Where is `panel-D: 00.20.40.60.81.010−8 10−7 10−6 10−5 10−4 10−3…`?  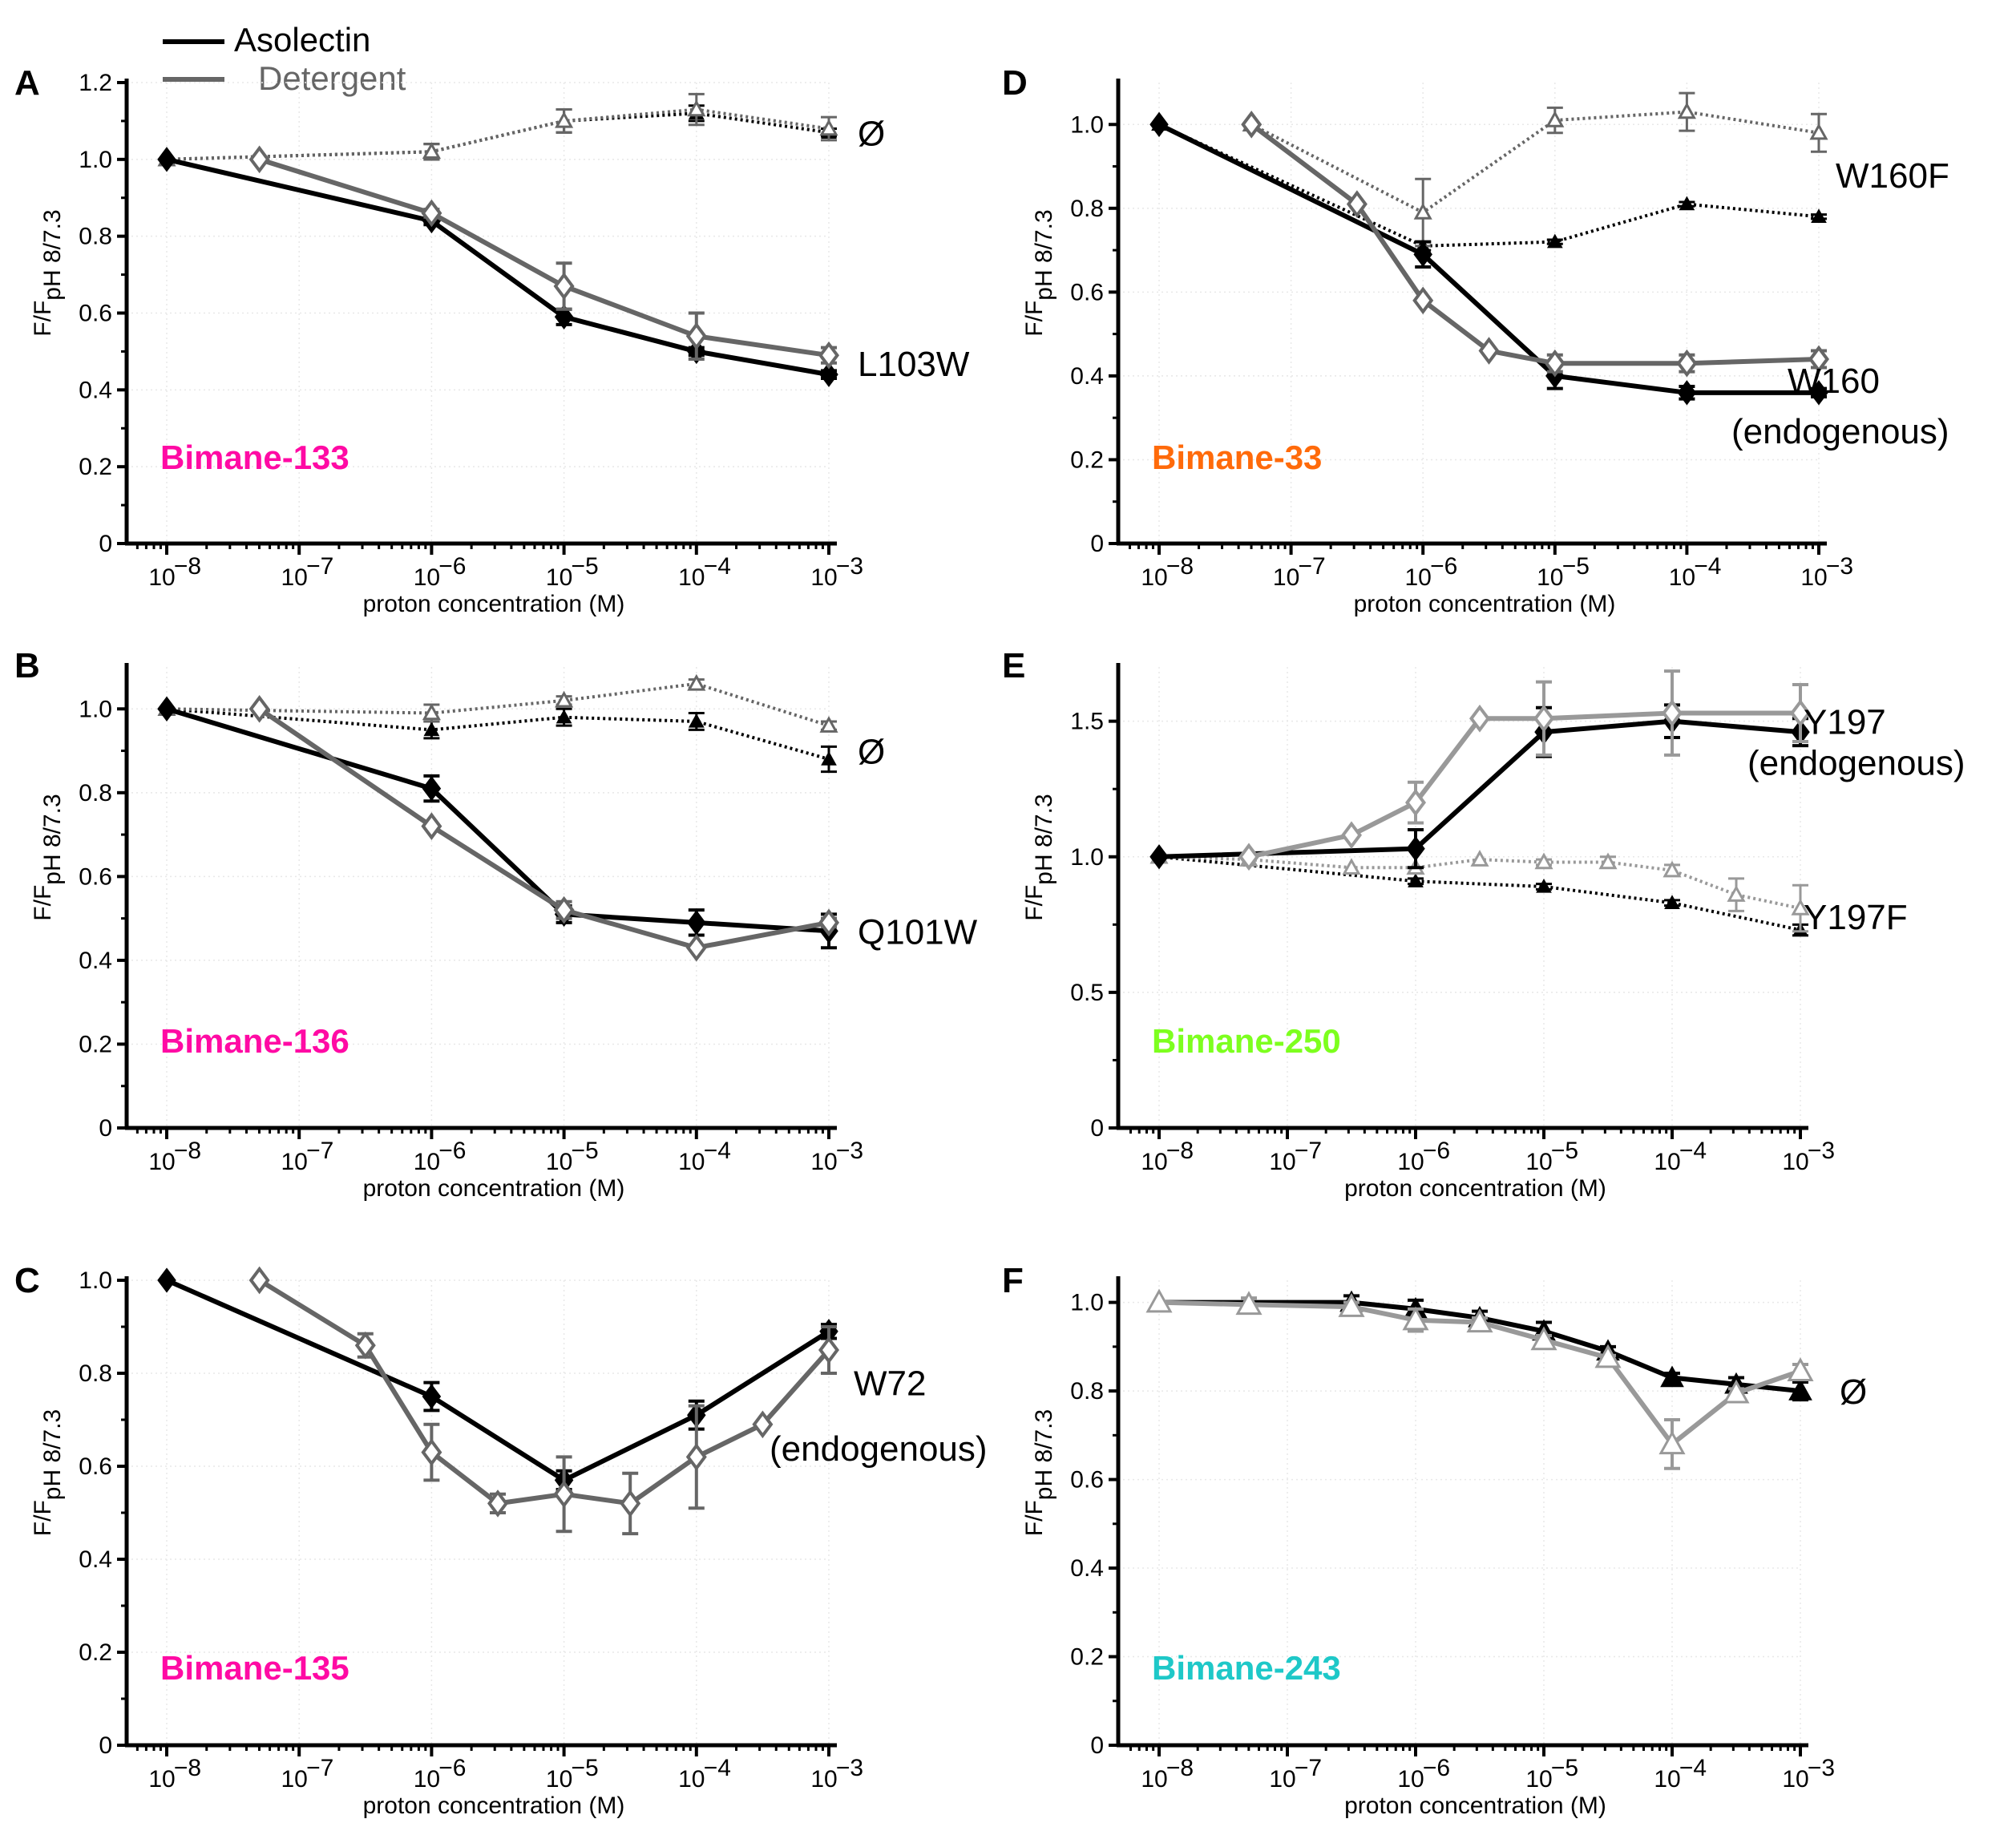
panel-D: 00.20.40.60.81.010−8 10−7 10−6 10−5 10−4 10−3… is located at coordinates (1475, 340).